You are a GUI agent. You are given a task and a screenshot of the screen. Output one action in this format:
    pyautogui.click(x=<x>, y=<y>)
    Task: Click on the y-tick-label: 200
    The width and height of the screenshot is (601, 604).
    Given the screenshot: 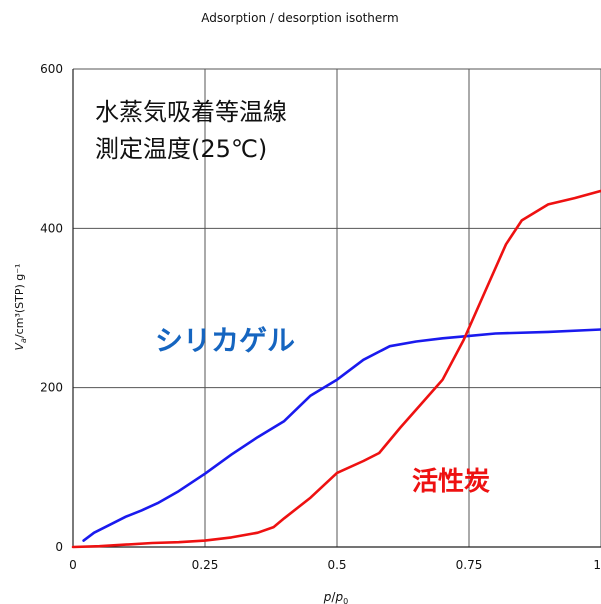 What is the action you would take?
    pyautogui.click(x=51, y=388)
    